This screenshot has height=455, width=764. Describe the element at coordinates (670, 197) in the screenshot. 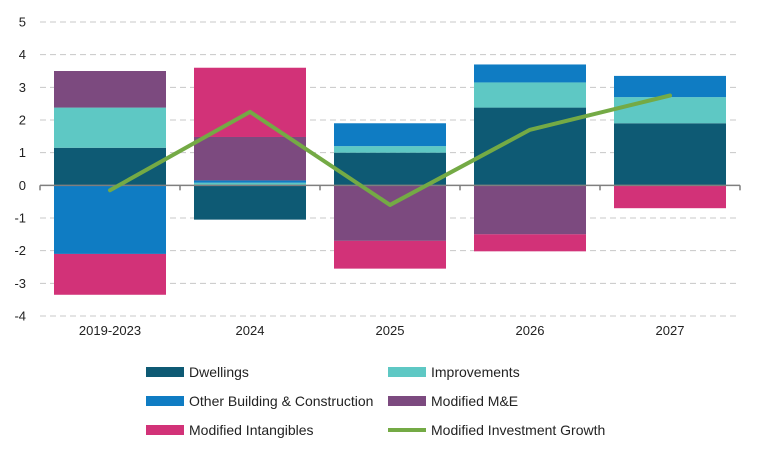

I see `bar-modified-intangibles-2027` at that location.